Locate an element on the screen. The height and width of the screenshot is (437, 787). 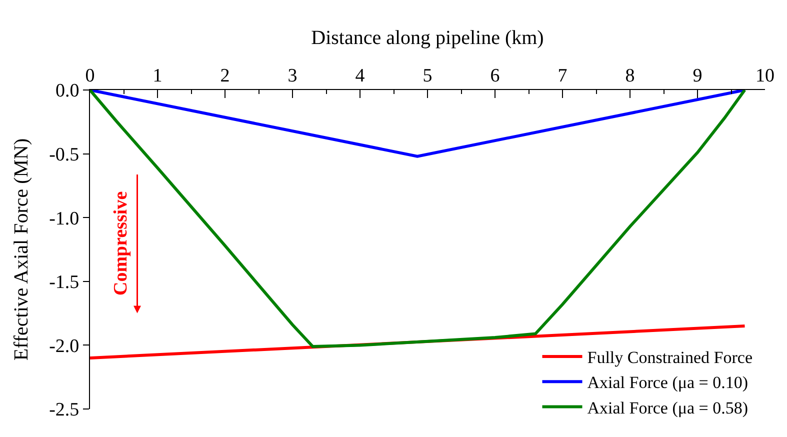
x-tick-label: 4 is located at coordinates (360, 75).